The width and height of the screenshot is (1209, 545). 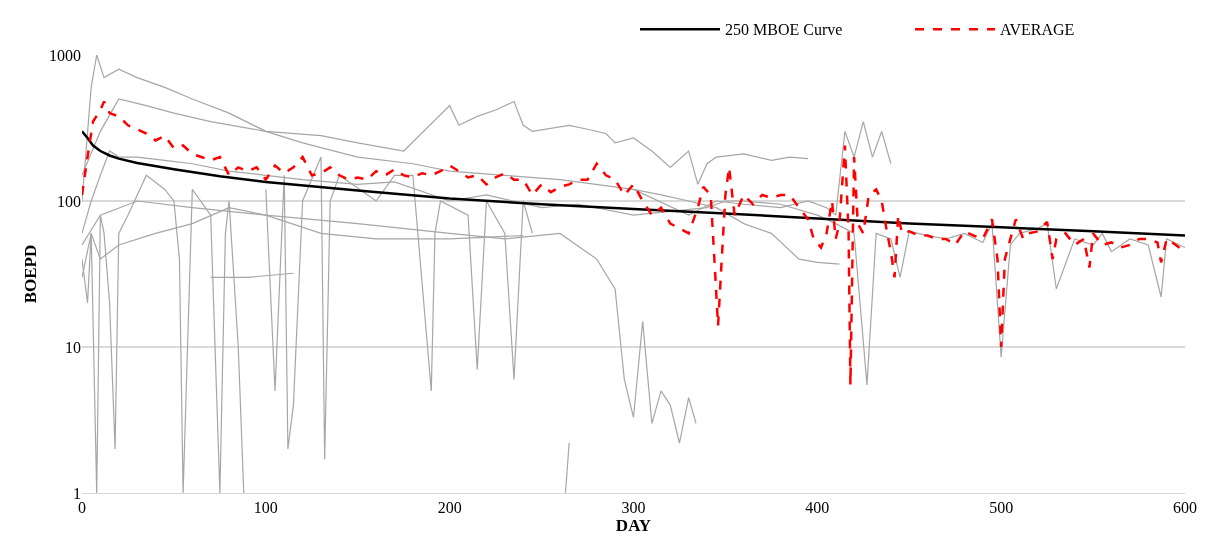 I want to click on x-tick-label: 100, so click(x=265, y=508).